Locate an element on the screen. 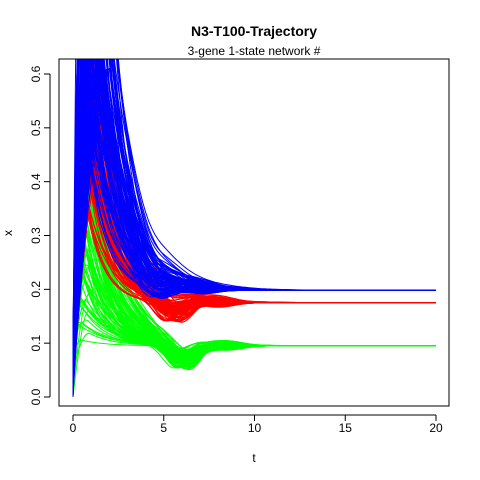  y-tick-label: 0.3 is located at coordinates (36, 235).